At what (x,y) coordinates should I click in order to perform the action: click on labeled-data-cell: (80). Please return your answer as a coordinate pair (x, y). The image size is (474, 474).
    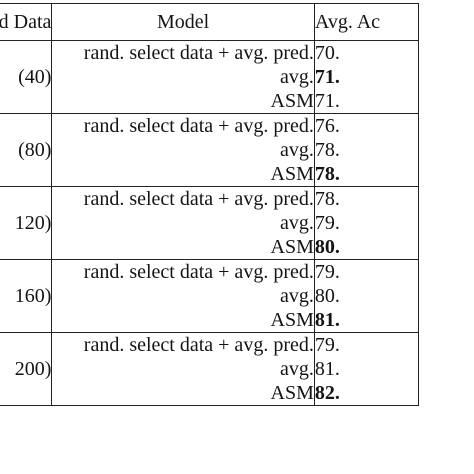
    Looking at the image, I should click on (26, 150).